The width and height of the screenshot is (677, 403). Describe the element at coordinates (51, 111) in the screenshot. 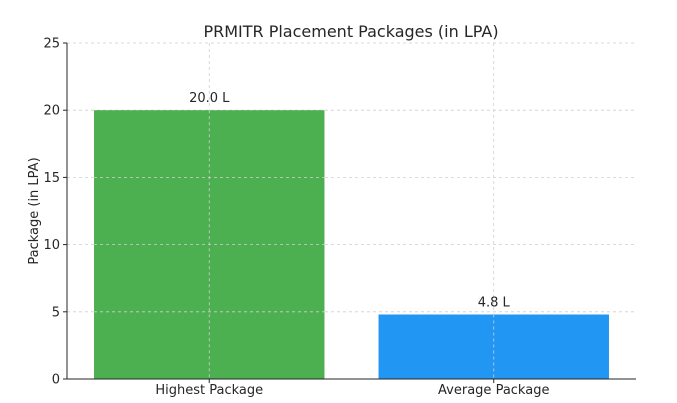

I see `y-tick-label-4: 20` at that location.